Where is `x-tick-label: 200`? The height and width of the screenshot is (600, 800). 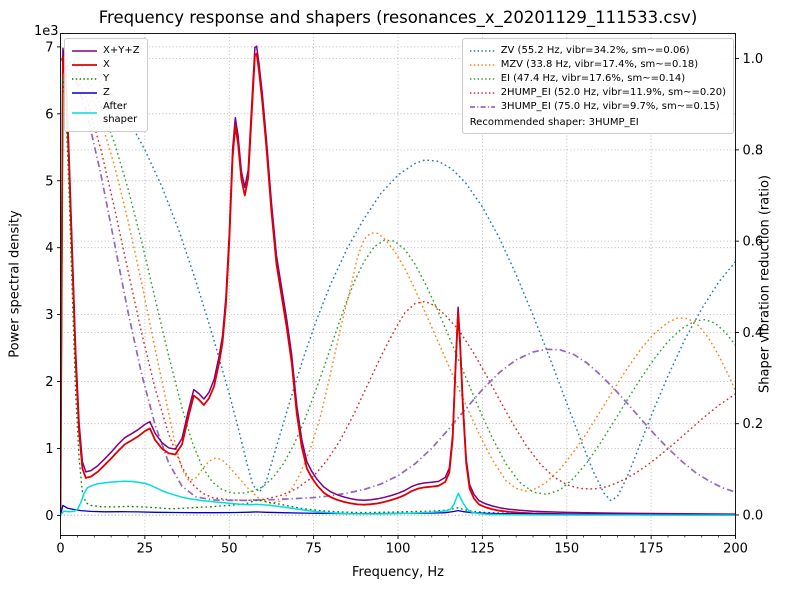 x-tick-label: 200 is located at coordinates (735, 549).